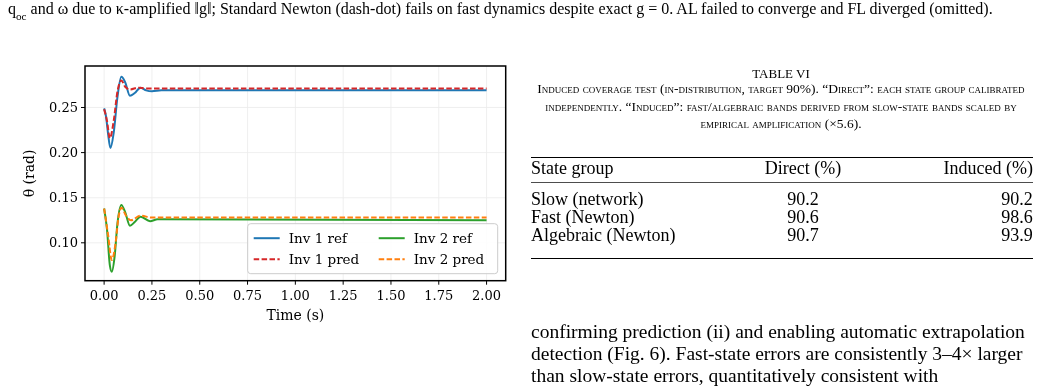 The height and width of the screenshot is (387, 1041). I want to click on text: q$_{oc}$ and ω due to κ-amplified ‖g‖; Standard Newton (dash-dot) fails on fast dynamics despite exact g = 0. AL failed to converge and FL diverged (omitted)., so click(500, 11).